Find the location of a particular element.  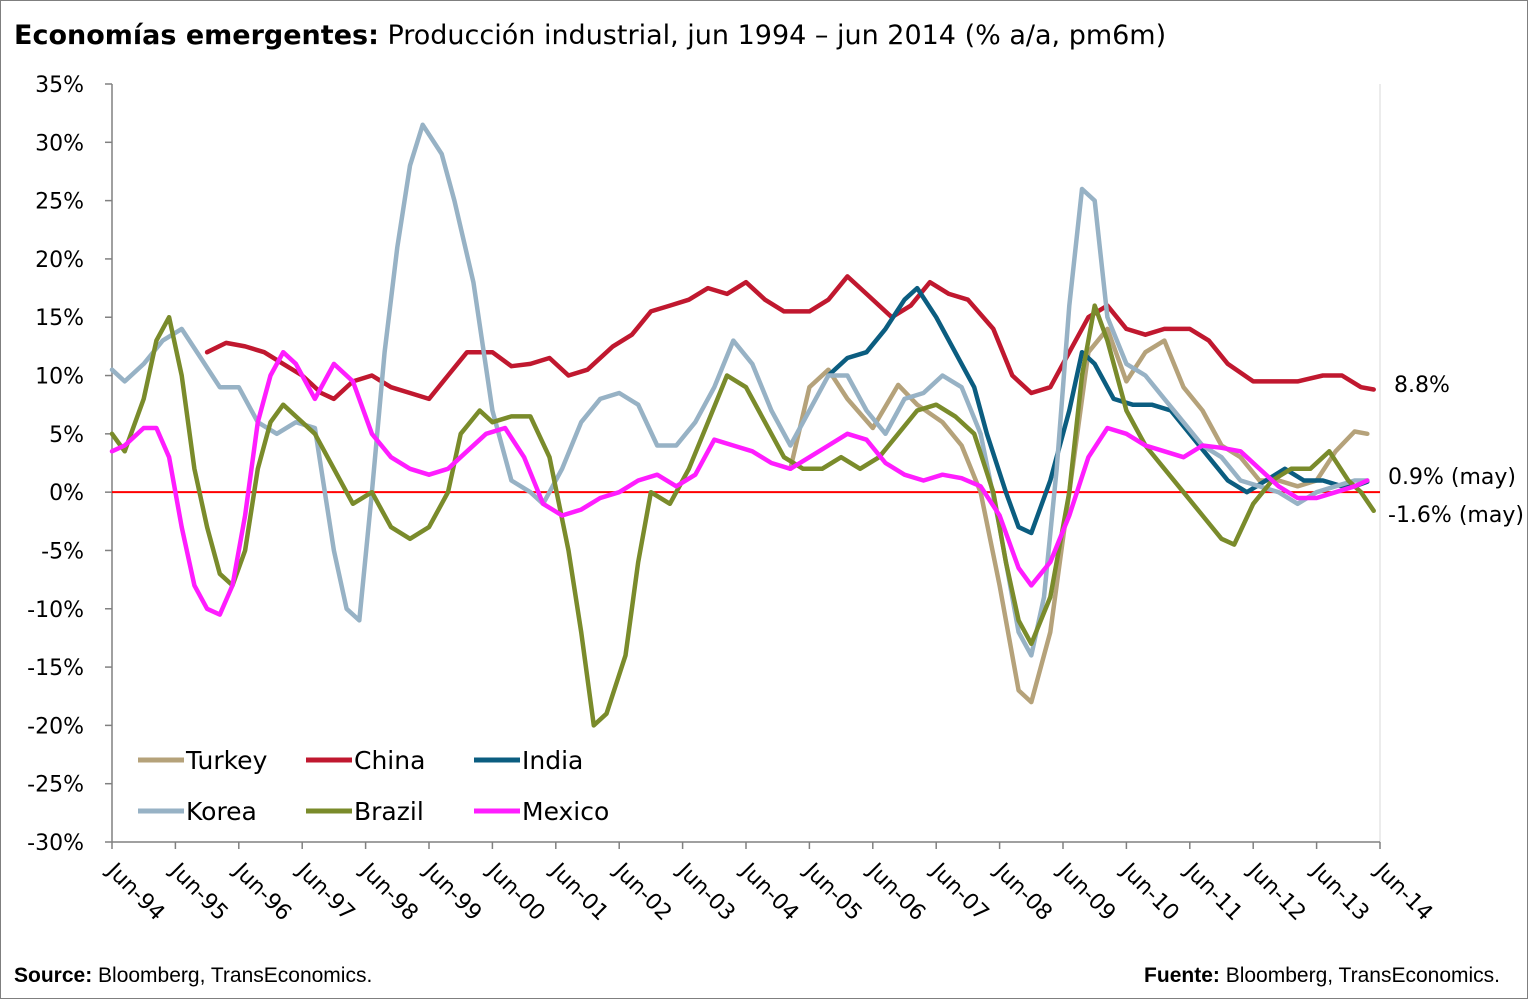

y-tick-label: 15% is located at coordinates (59, 318).